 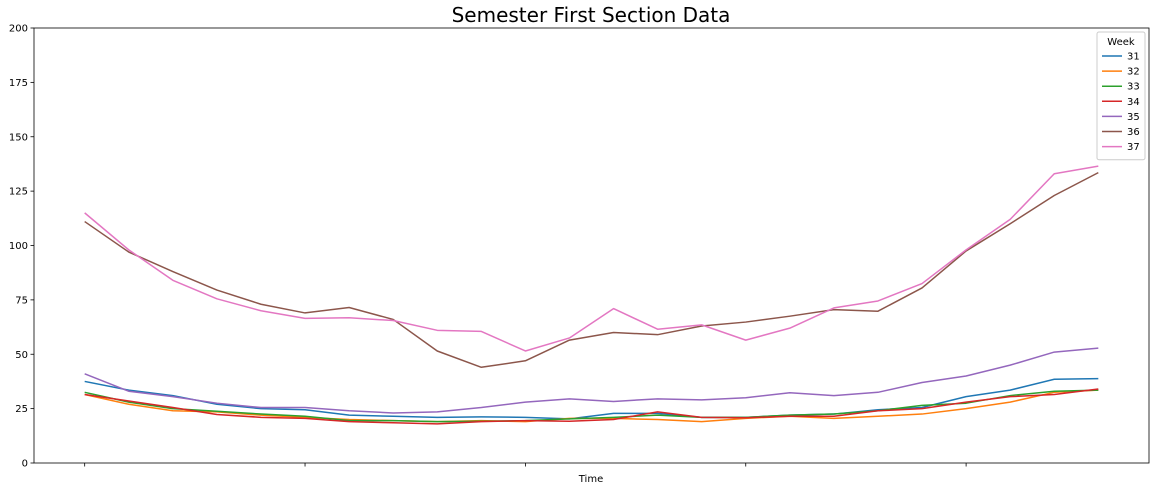 What do you see at coordinates (591, 15) in the screenshot?
I see `chart-title: Semester First Section Data` at bounding box center [591, 15].